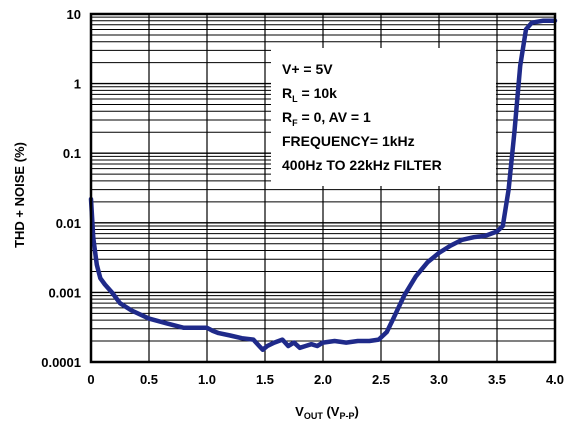  I want to click on y-tick-labels: 10 1 0.1 0.01 0.001 0.0001, so click(61, 188).